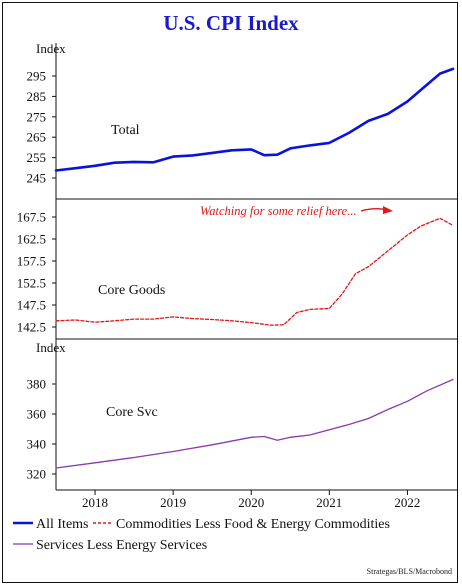 Image resolution: width=462 pixels, height=587 pixels. What do you see at coordinates (37, 76) in the screenshot?
I see `y-tick-label-total: 295` at bounding box center [37, 76].